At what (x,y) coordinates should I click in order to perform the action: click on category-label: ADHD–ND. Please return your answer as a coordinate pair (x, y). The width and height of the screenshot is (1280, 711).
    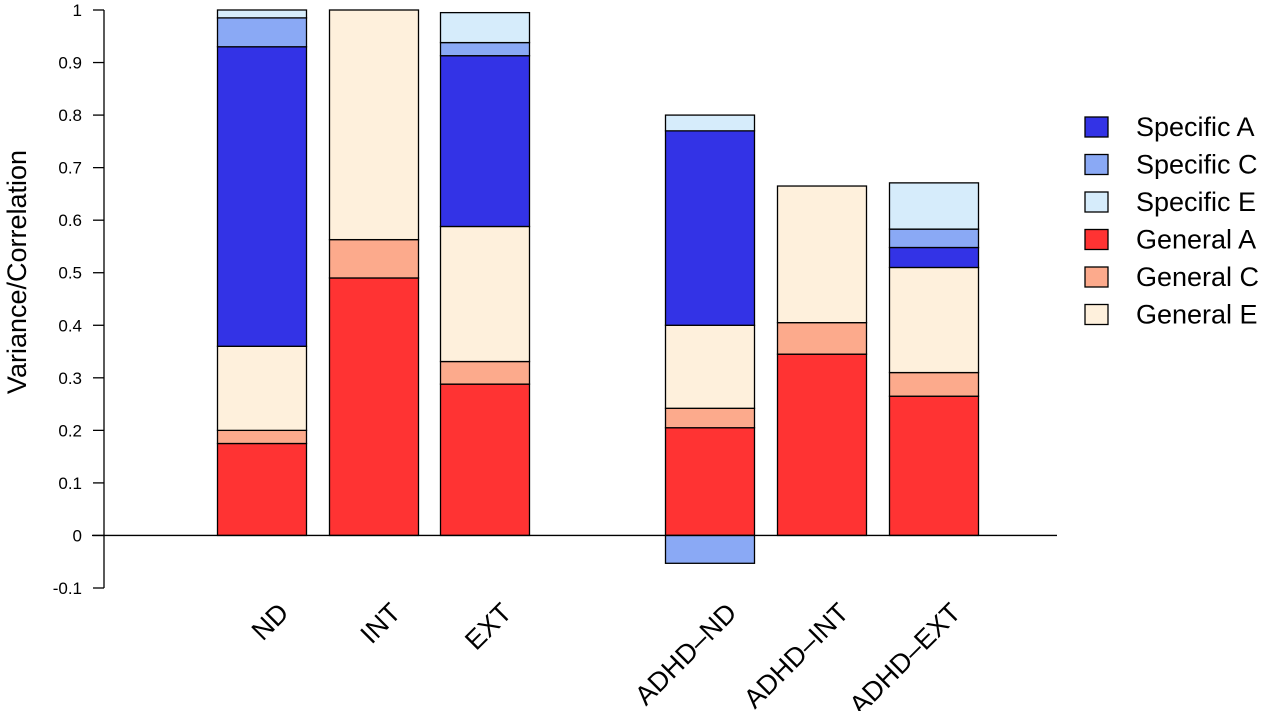
    Looking at the image, I should click on (686, 654).